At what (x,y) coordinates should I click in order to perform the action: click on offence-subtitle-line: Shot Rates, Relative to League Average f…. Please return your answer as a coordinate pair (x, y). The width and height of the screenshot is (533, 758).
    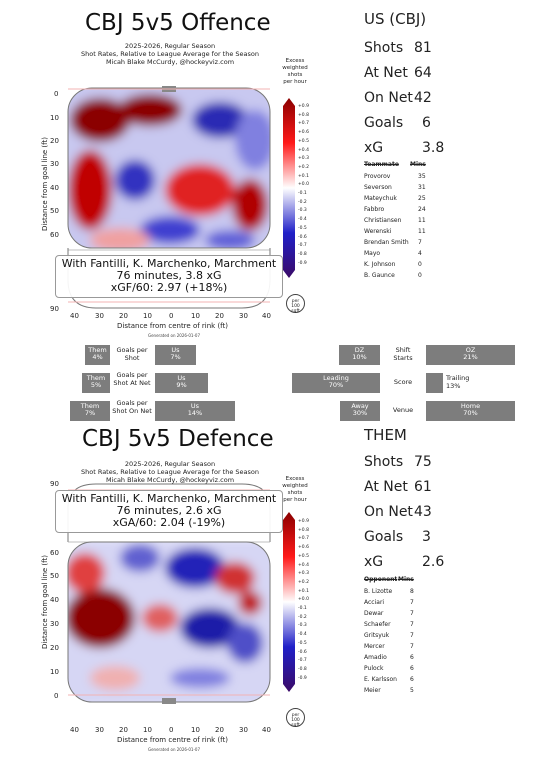
    Looking at the image, I should click on (170, 54).